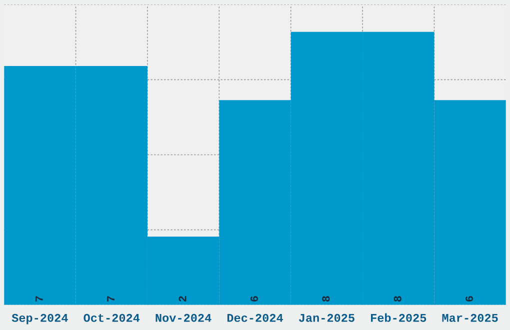 The height and width of the screenshot is (330, 510). Describe the element at coordinates (112, 318) in the screenshot. I see `x-tick-label: Oct-2024` at that location.